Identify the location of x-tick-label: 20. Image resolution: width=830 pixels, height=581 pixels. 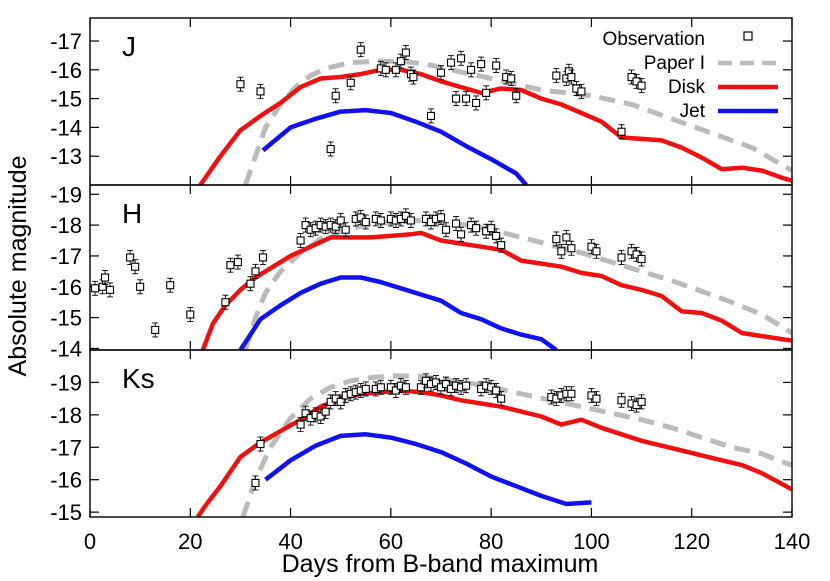
(190, 541).